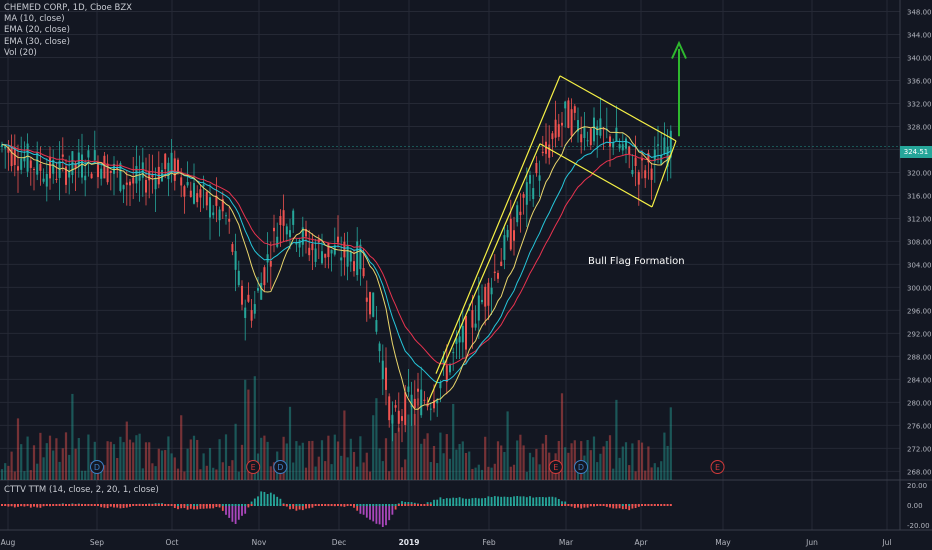 This screenshot has height=550, width=932. Describe the element at coordinates (37, 41) in the screenshot. I see `indicator-ema30: EMA (30, close)` at that location.